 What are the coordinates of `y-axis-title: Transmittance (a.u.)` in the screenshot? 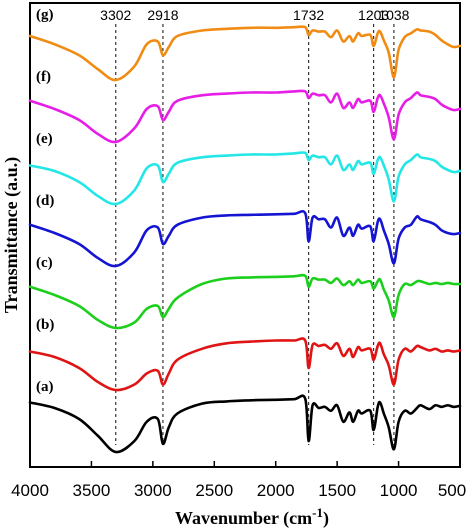 It's located at (11, 235).